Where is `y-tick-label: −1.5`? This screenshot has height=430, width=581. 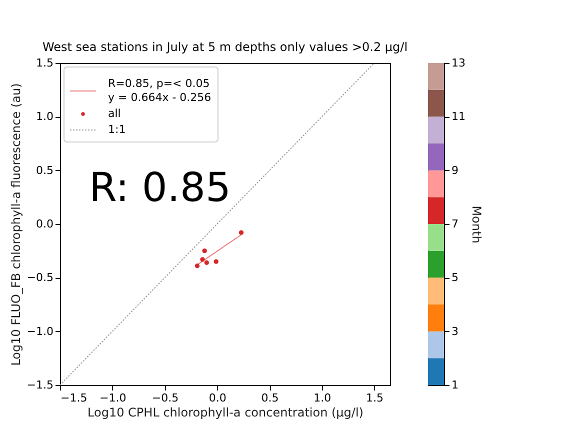
y-tick-label: −1.5 is located at coordinates (40, 385).